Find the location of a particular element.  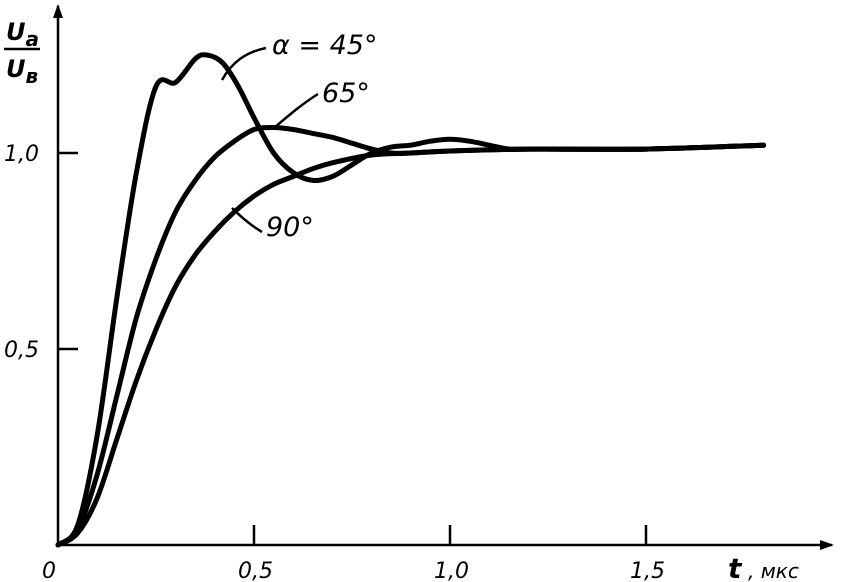

x-axis-title: t is located at coordinates (735, 567).